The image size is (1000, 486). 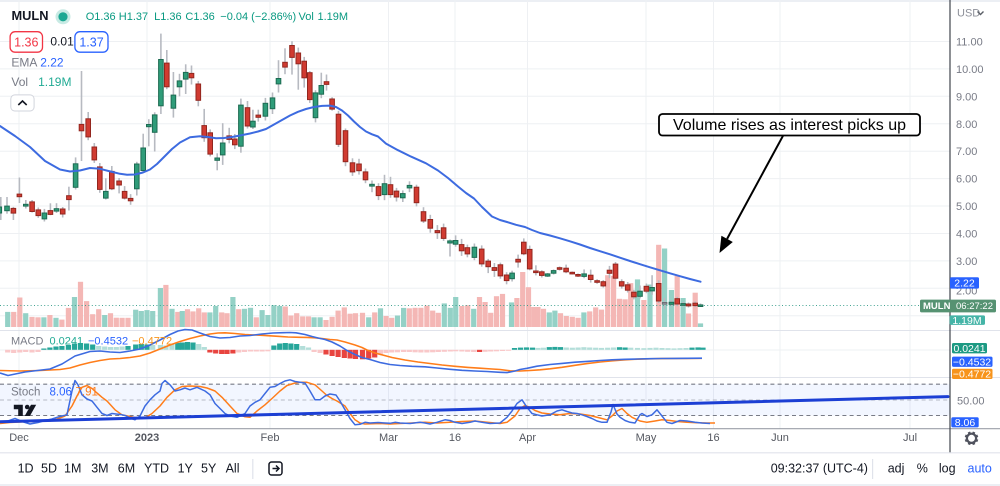 I want to click on svg-text: 5Y, so click(x=209, y=469).